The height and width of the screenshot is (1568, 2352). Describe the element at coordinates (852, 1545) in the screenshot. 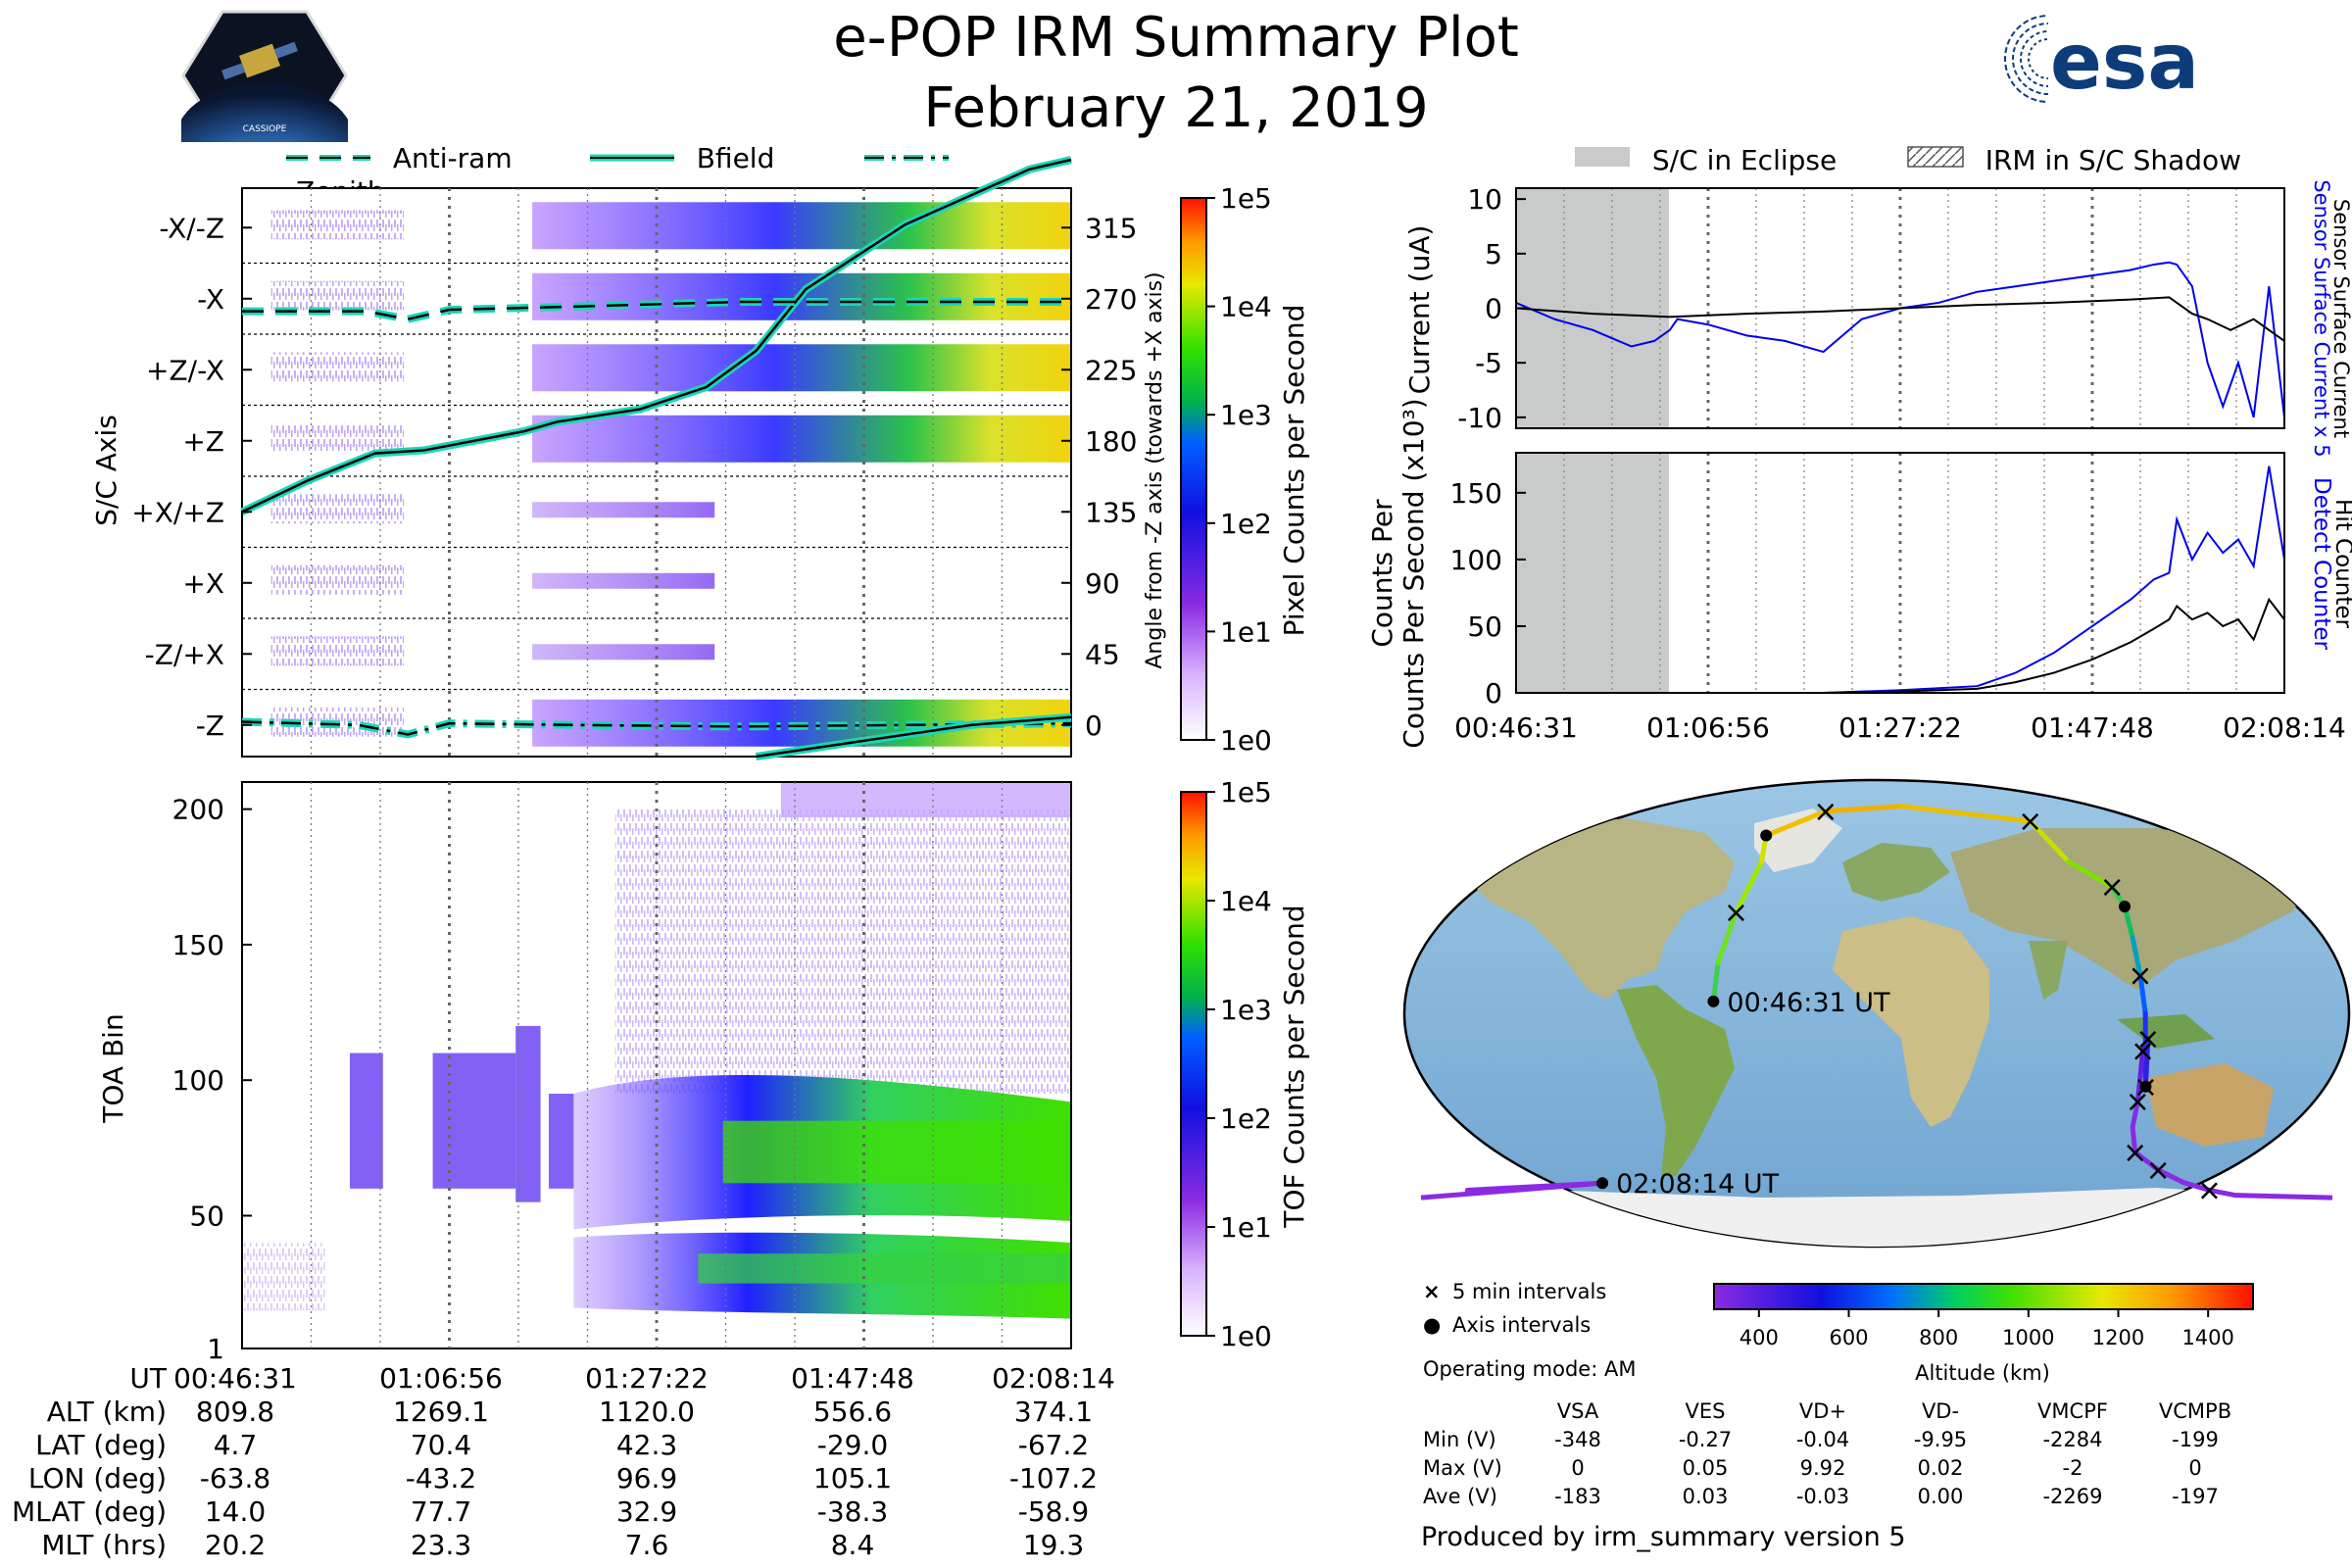

I see `ephemeris-cell: 8.4` at that location.